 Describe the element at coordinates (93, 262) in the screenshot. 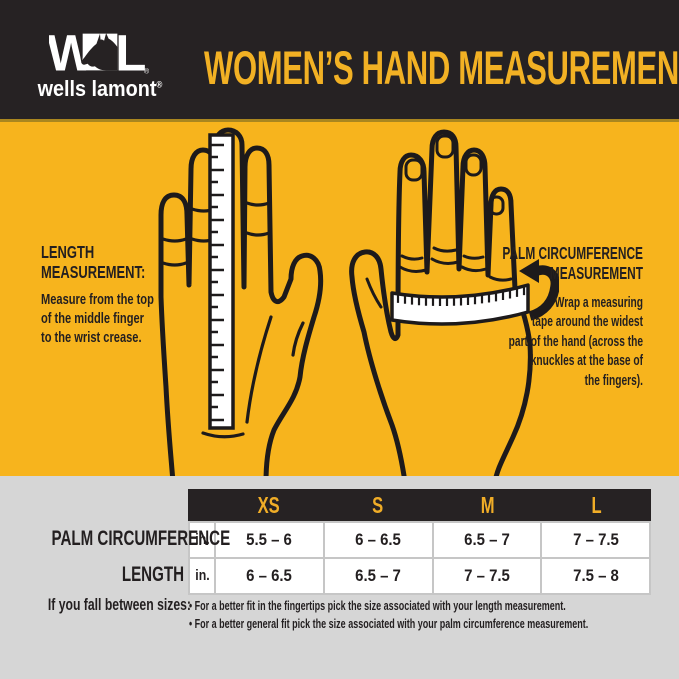

I see `length-heading: LENGTH MEASUREMENT:` at that location.